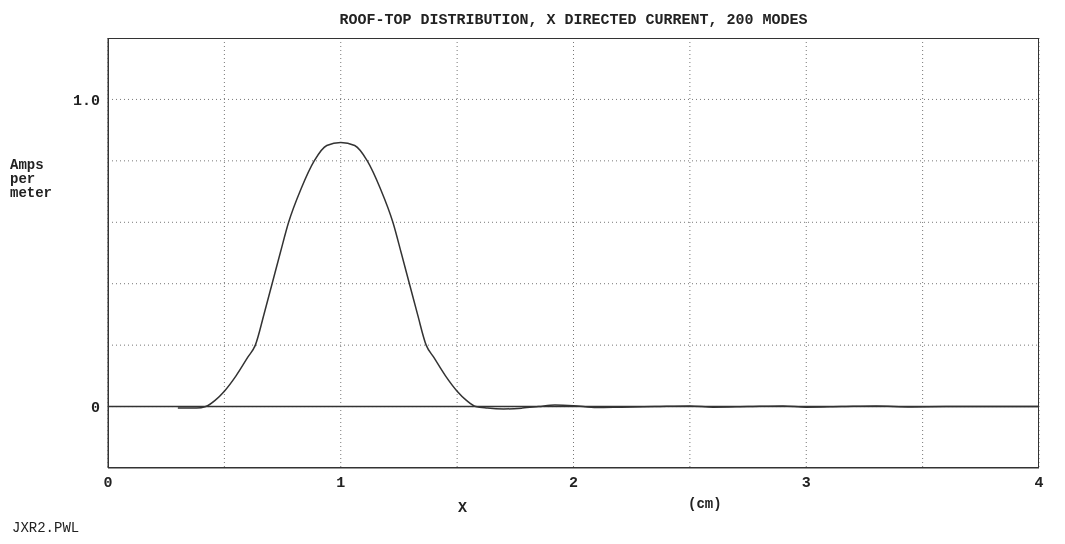  What do you see at coordinates (806, 483) in the screenshot?
I see `x-tick-label: 3` at bounding box center [806, 483].